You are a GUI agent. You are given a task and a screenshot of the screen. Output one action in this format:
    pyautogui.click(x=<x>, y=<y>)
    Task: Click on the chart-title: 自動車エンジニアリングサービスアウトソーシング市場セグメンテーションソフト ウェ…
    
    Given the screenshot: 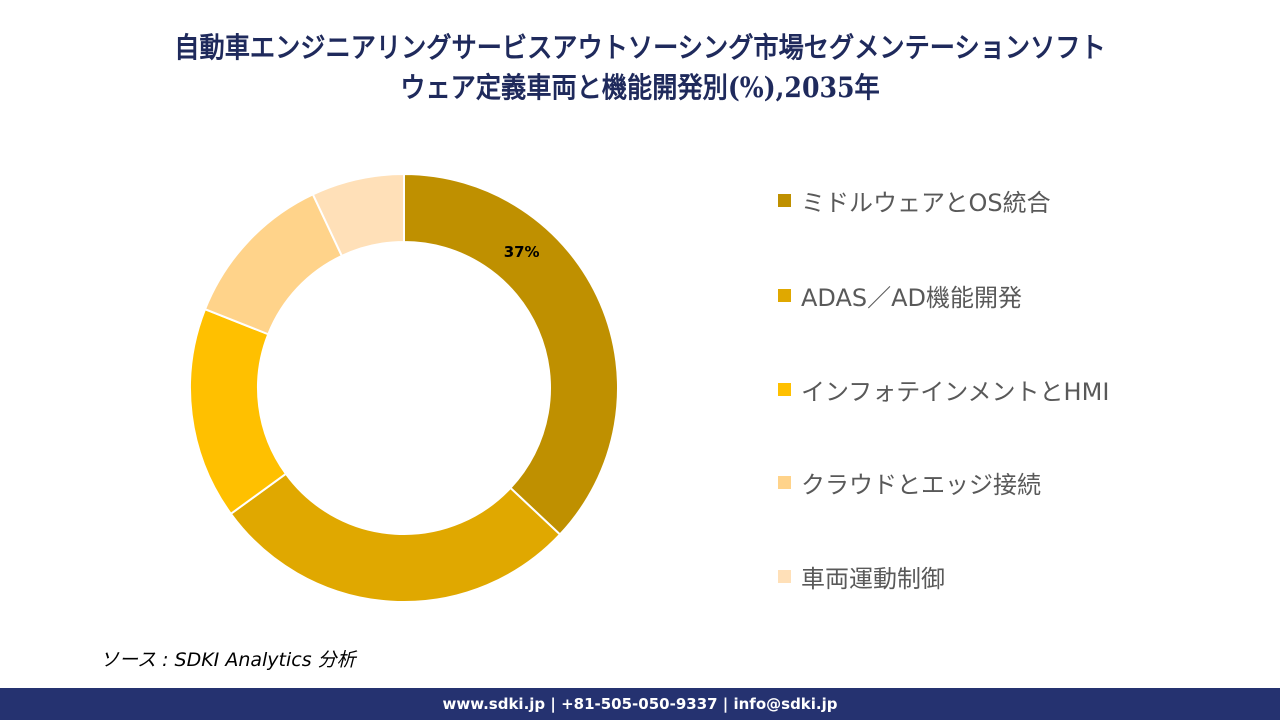 What is the action you would take?
    pyautogui.click(x=640, y=68)
    